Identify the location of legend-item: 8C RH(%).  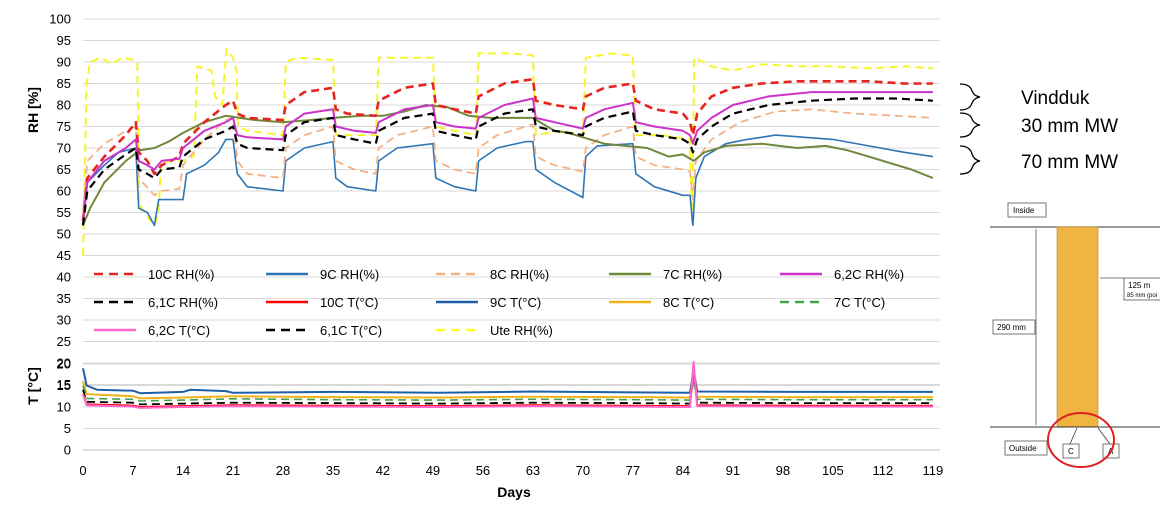
(492, 274).